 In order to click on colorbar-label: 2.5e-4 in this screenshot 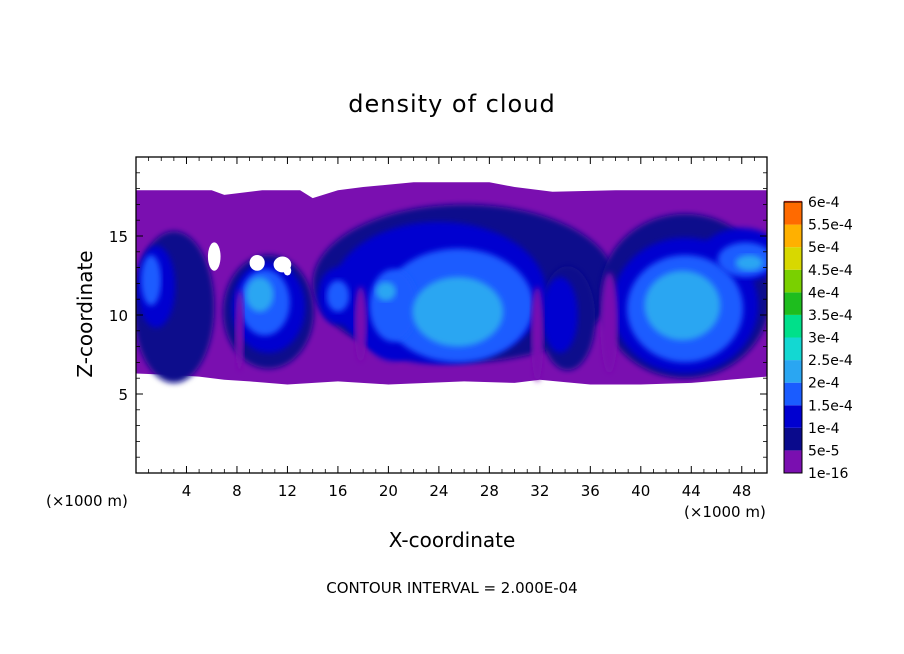, I will do `click(830, 361)`.